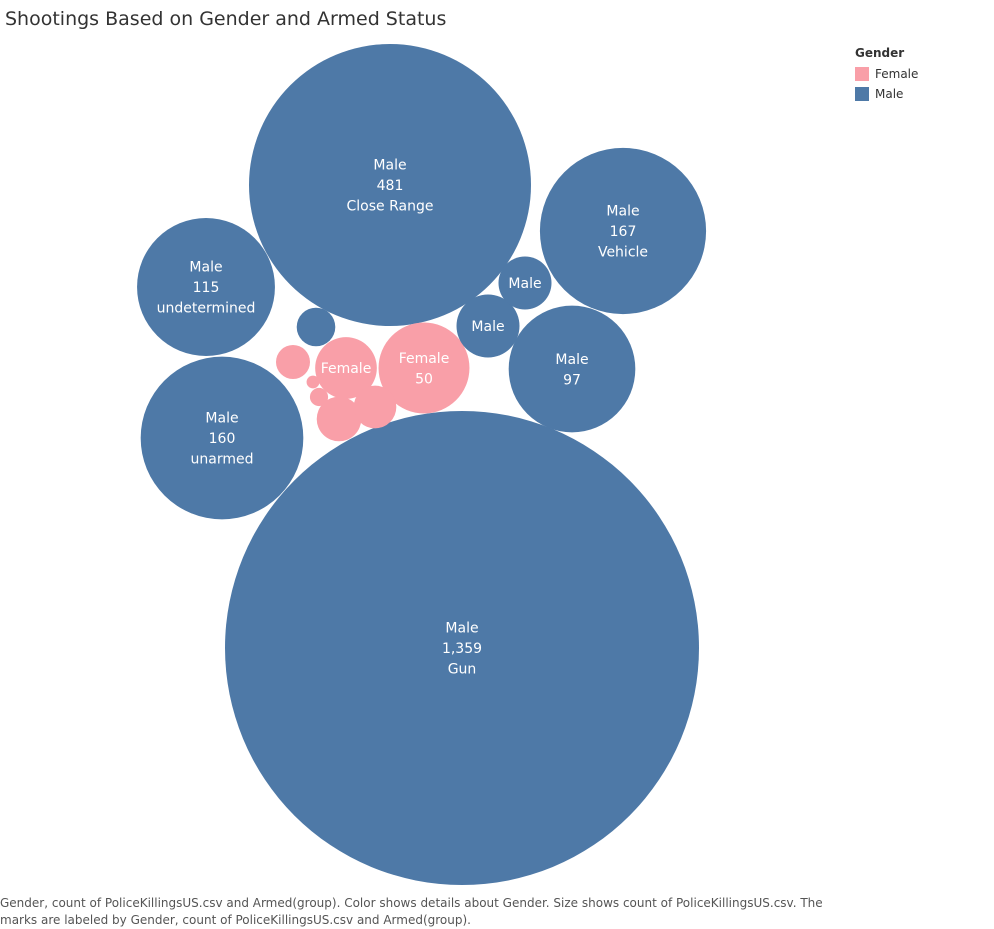 The width and height of the screenshot is (994, 929). Describe the element at coordinates (572, 380) in the screenshot. I see `bubble-label: 97` at that location.